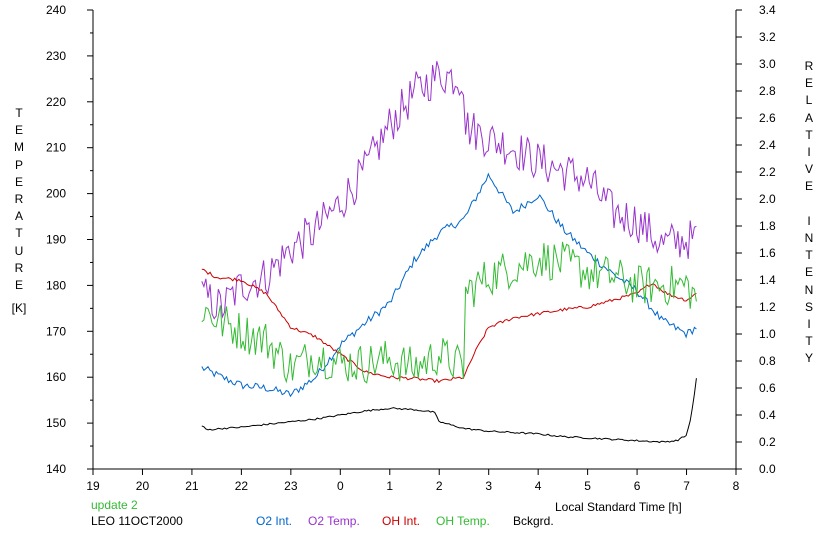 This screenshot has height=535, width=828. What do you see at coordinates (767, 469) in the screenshot?
I see `y-right-tick-label: 0.0` at bounding box center [767, 469].